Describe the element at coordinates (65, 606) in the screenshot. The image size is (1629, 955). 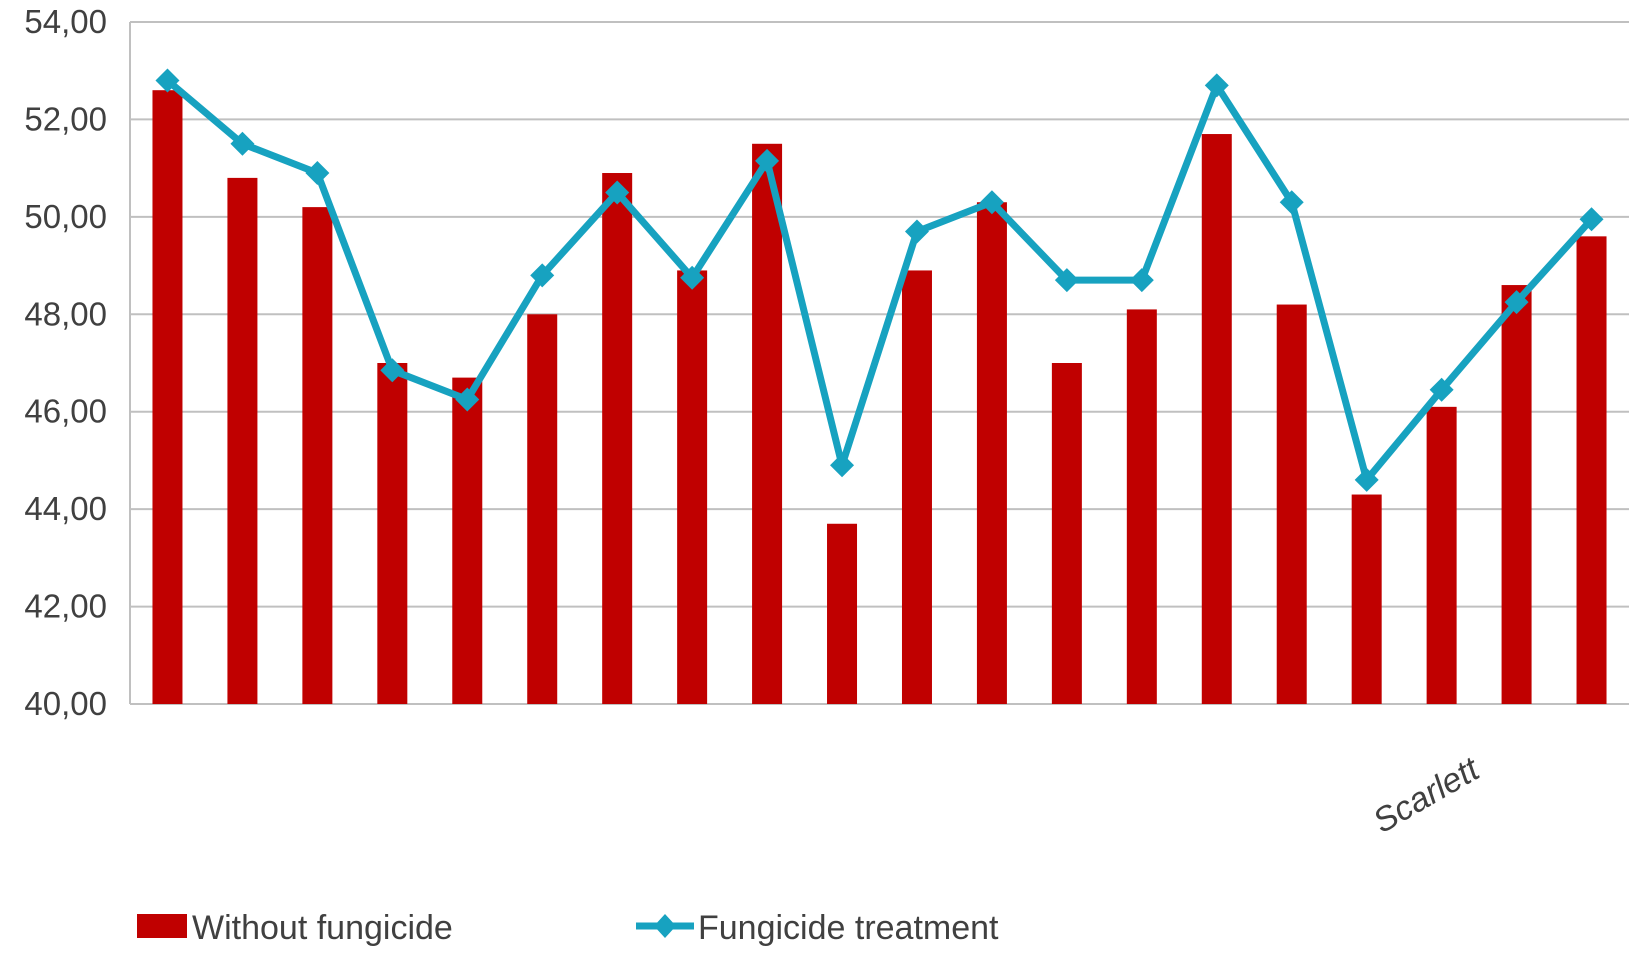
I see `y-tick-label: 42,00` at that location.